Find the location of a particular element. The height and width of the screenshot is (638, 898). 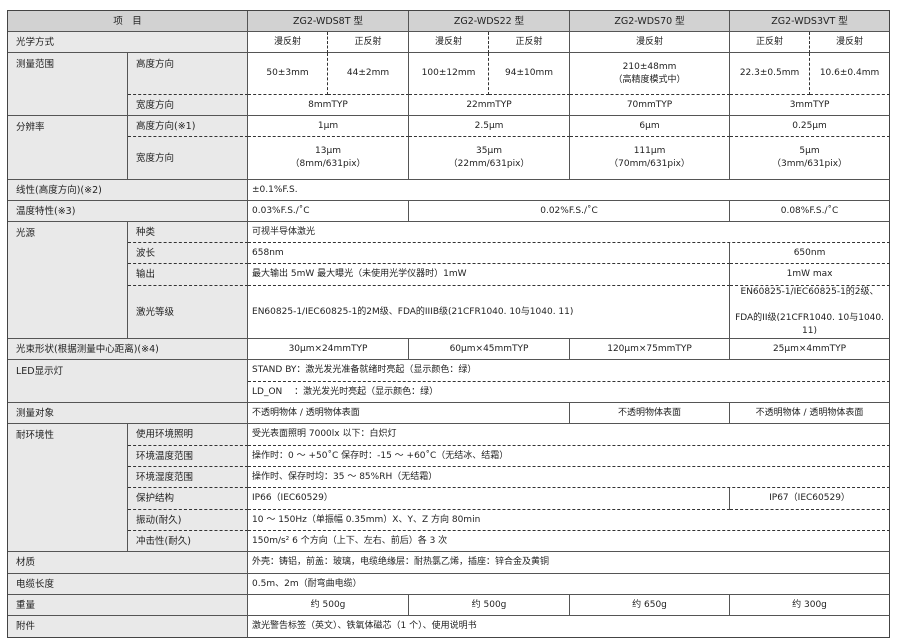

row-label: 振动(耐久) is located at coordinates (188, 520).